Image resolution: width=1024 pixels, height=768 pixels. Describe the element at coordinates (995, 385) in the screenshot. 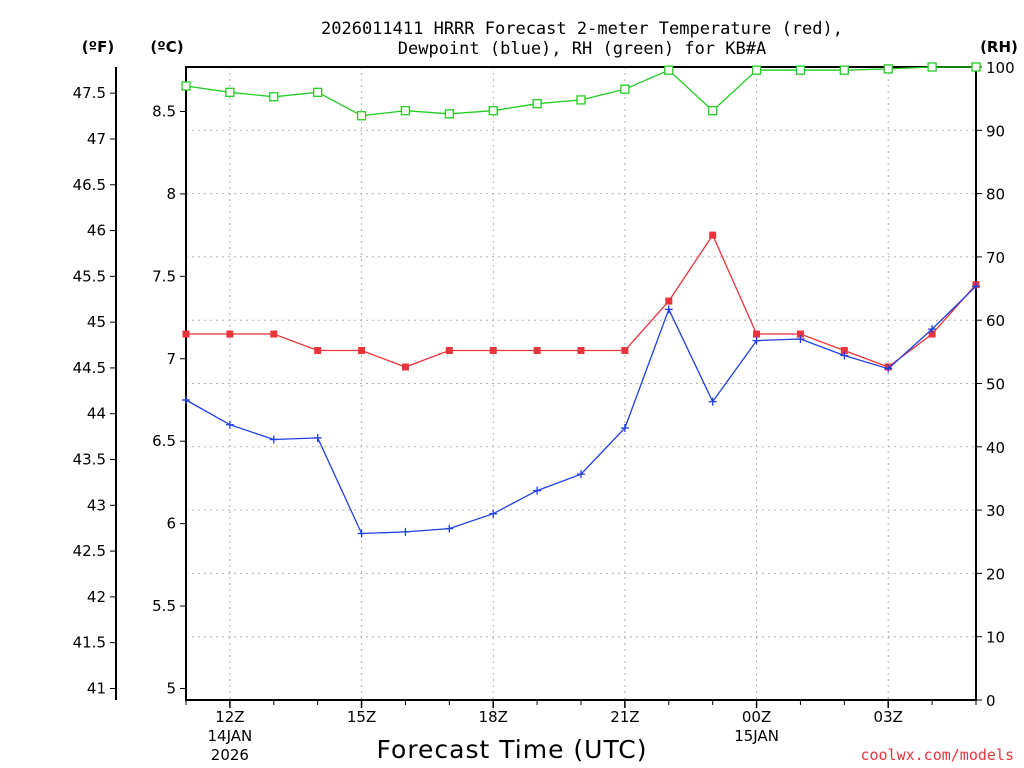

I see `rh-tick-label: 50` at that location.